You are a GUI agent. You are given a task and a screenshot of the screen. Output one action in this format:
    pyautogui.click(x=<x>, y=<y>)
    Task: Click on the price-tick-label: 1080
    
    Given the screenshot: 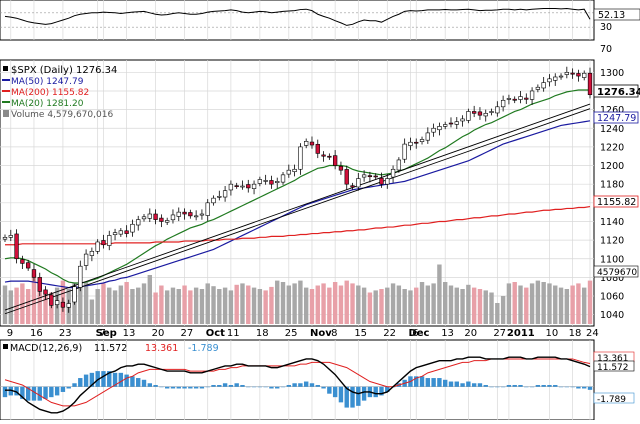 What is the action you would take?
    pyautogui.click(x=612, y=278)
    